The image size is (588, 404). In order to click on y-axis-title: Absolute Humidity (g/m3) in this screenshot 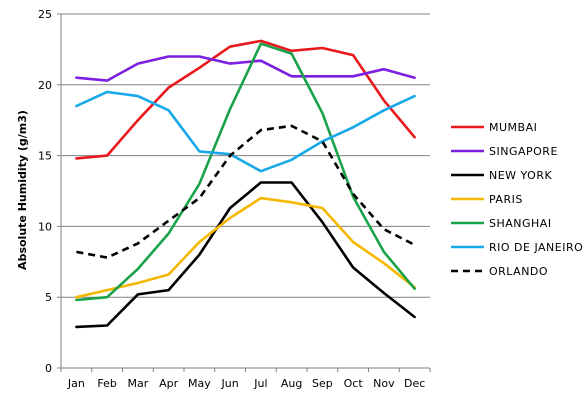, I will do `click(22, 190)`.